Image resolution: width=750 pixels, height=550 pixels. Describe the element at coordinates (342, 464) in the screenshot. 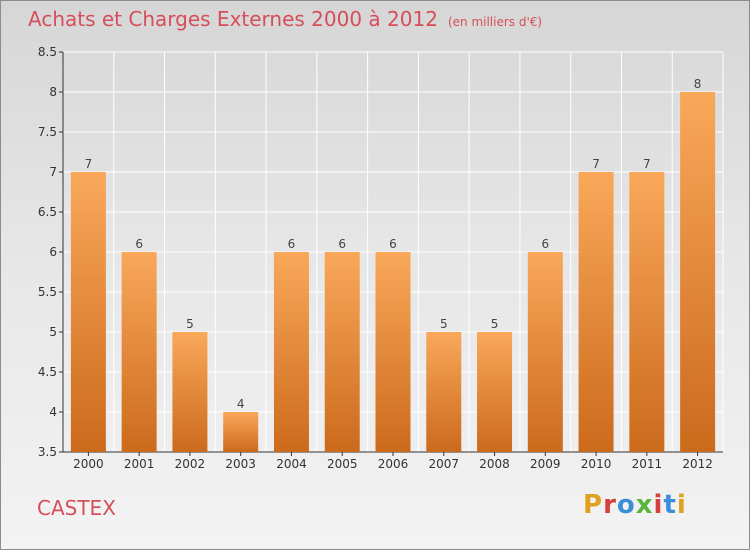

I see `x-tick-label-2005: 2005` at that location.